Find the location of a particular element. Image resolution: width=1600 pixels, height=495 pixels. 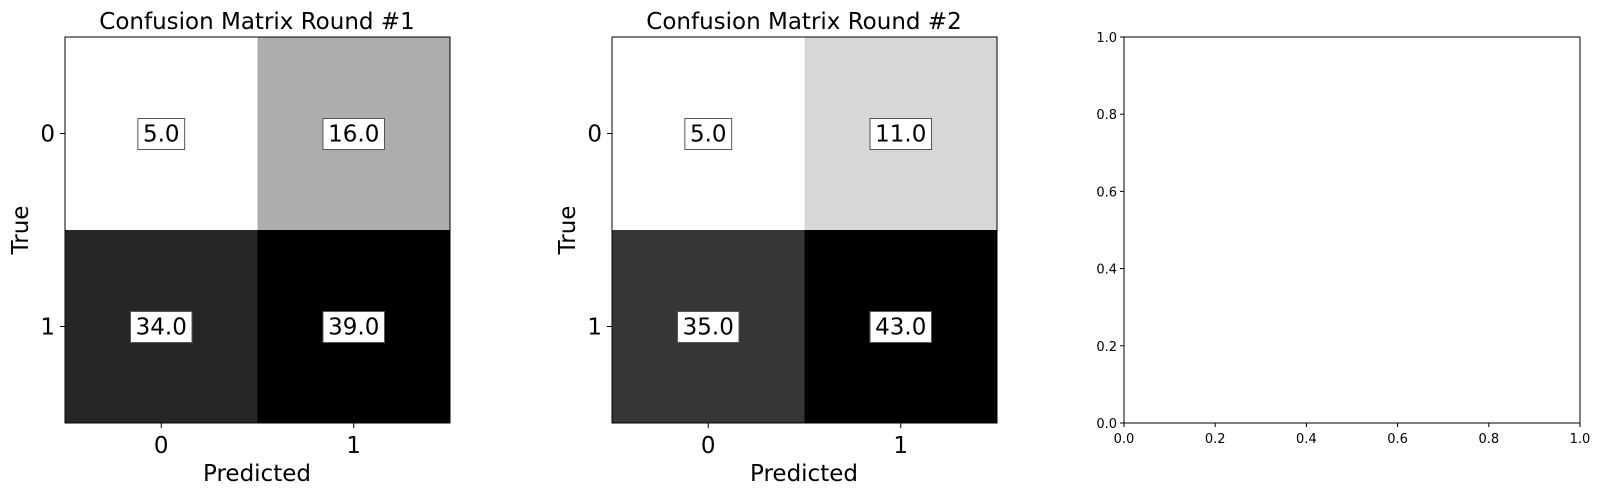

cm1-xlabel: Predicted is located at coordinates (257, 474).